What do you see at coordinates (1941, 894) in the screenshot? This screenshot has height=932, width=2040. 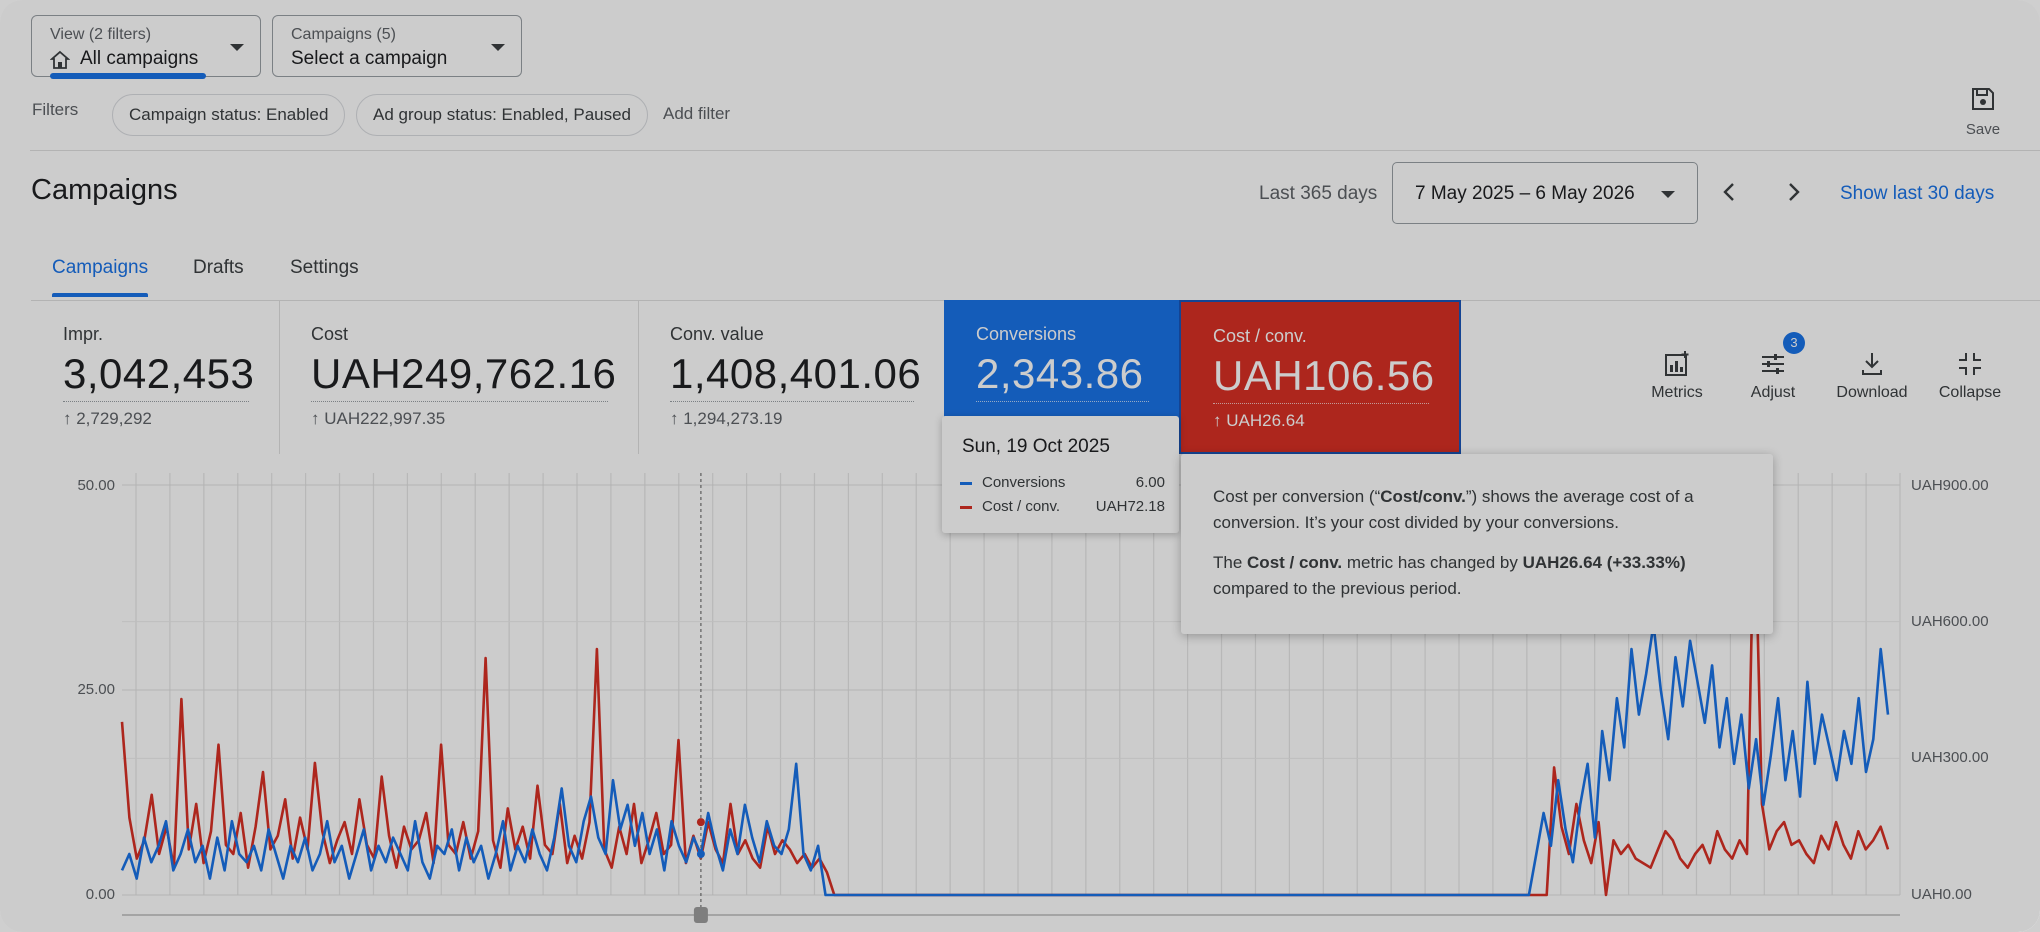 I see `y-right-tick: UAH0.00` at bounding box center [1941, 894].